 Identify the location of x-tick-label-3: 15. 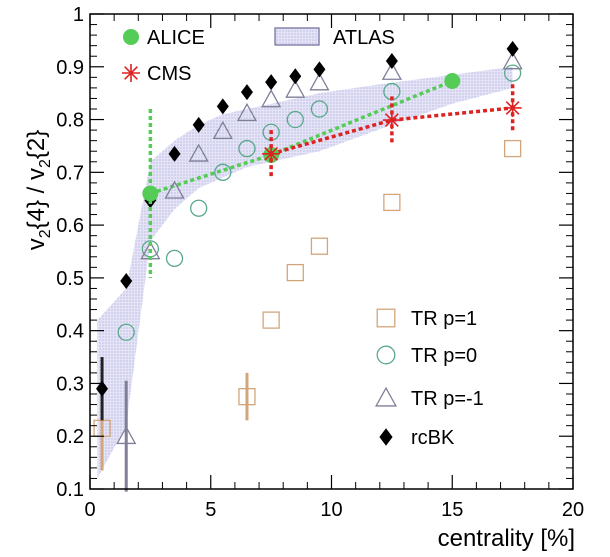
(452, 510).